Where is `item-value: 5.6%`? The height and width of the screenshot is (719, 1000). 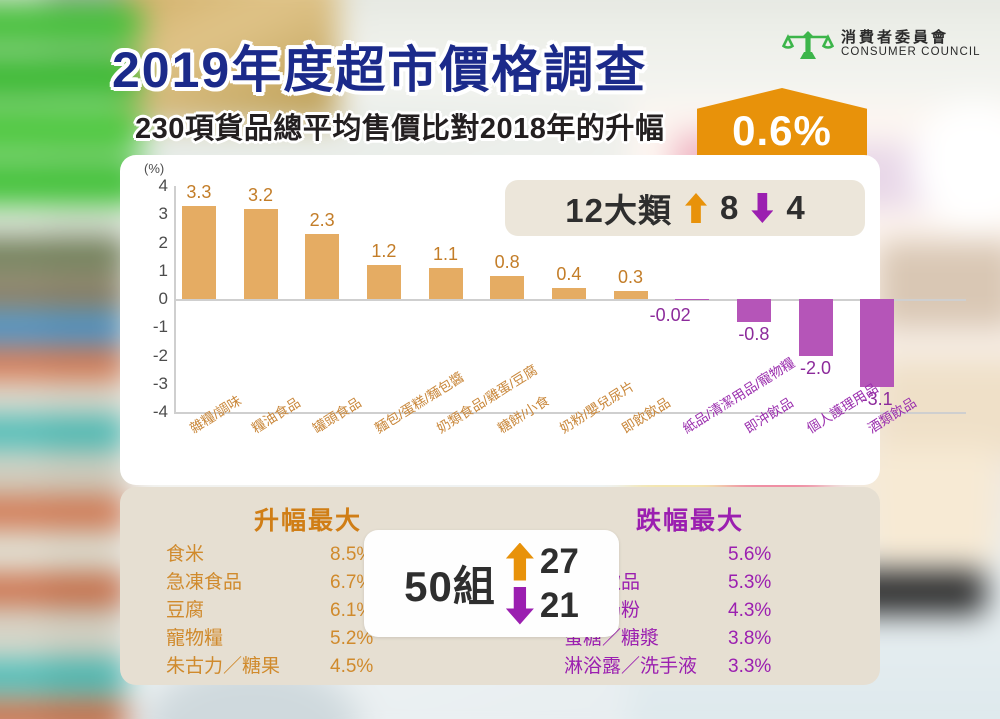
item-value: 5.6% is located at coordinates (750, 554).